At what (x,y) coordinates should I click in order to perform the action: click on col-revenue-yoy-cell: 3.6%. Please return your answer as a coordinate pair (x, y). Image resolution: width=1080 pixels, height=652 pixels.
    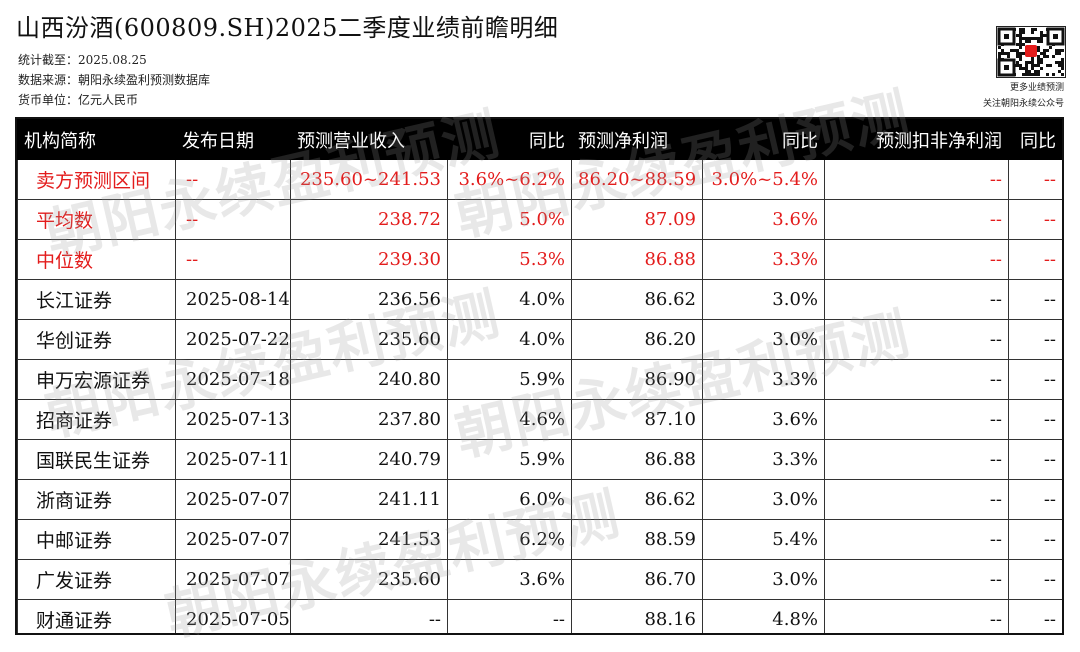
    Looking at the image, I should click on (509, 579).